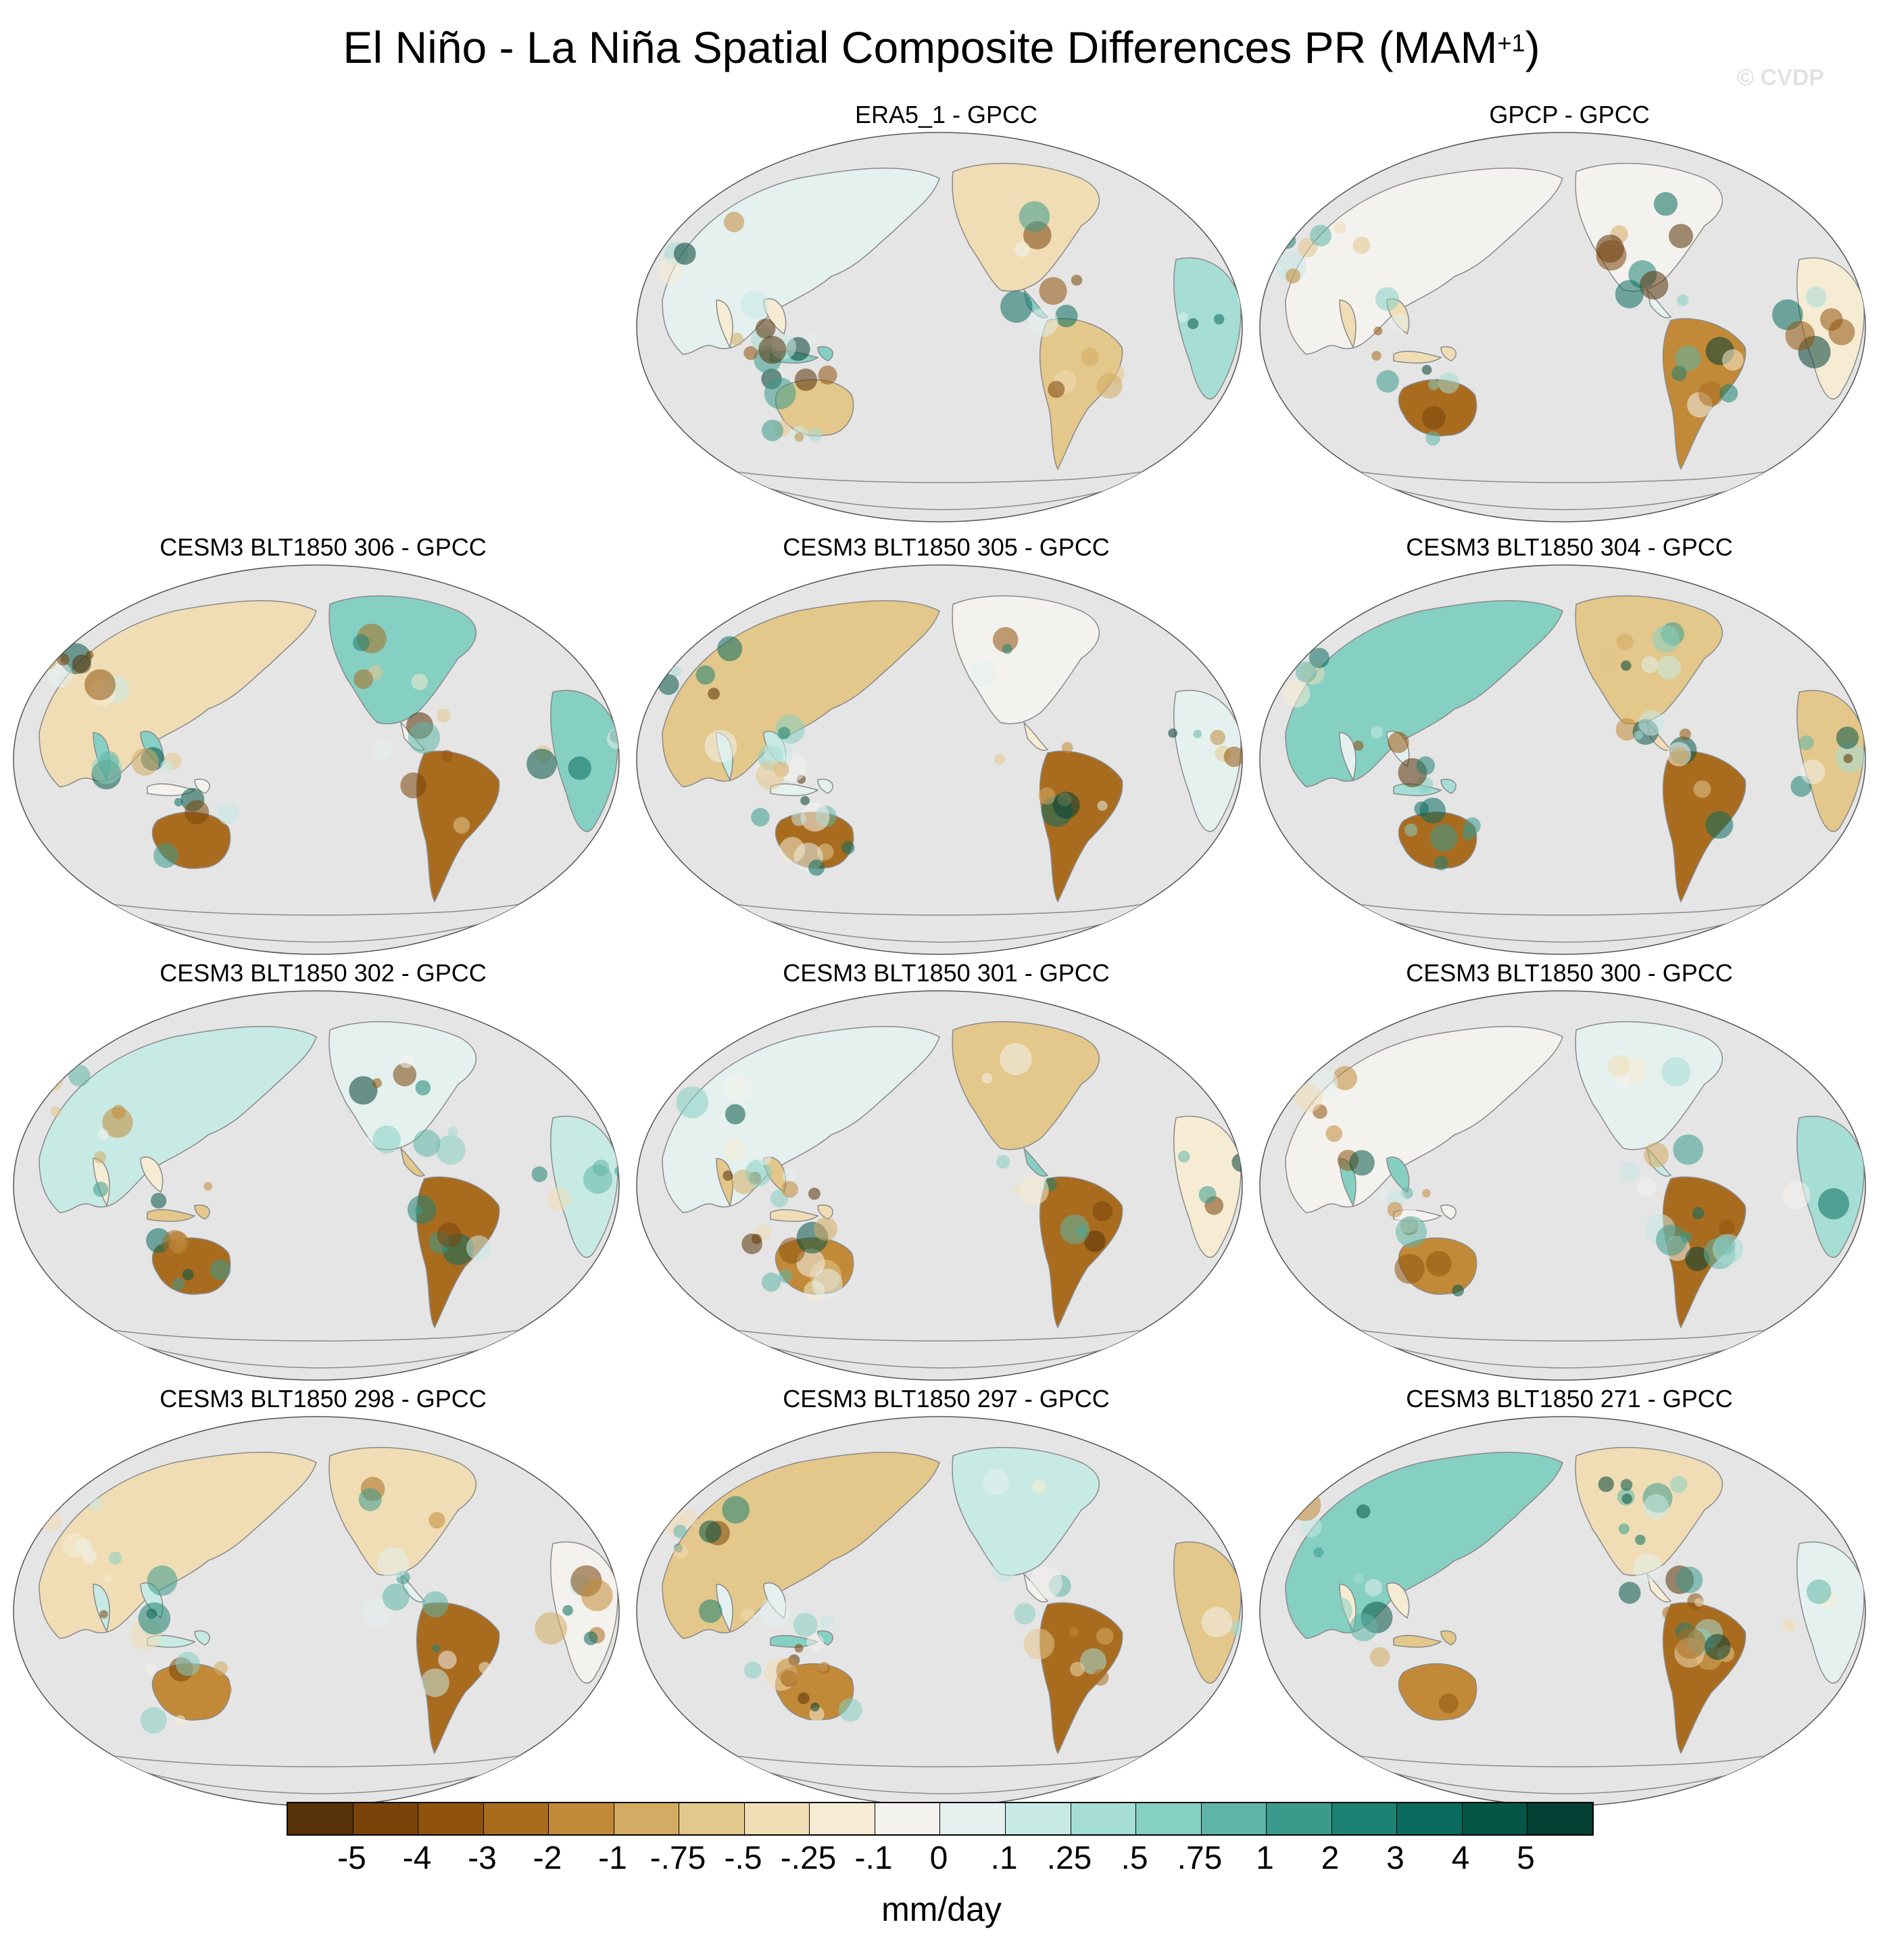  What do you see at coordinates (483, 1858) in the screenshot?
I see `colorbar-tick-label: -3` at bounding box center [483, 1858].